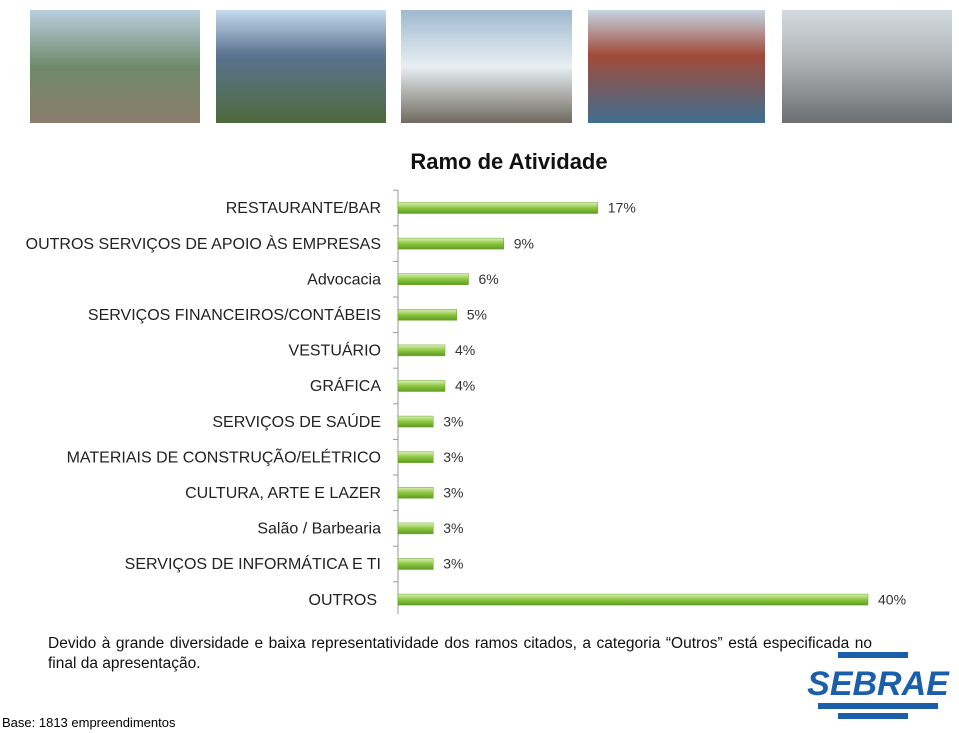 This screenshot has height=733, width=959. I want to click on value-label: 5%, so click(477, 315).